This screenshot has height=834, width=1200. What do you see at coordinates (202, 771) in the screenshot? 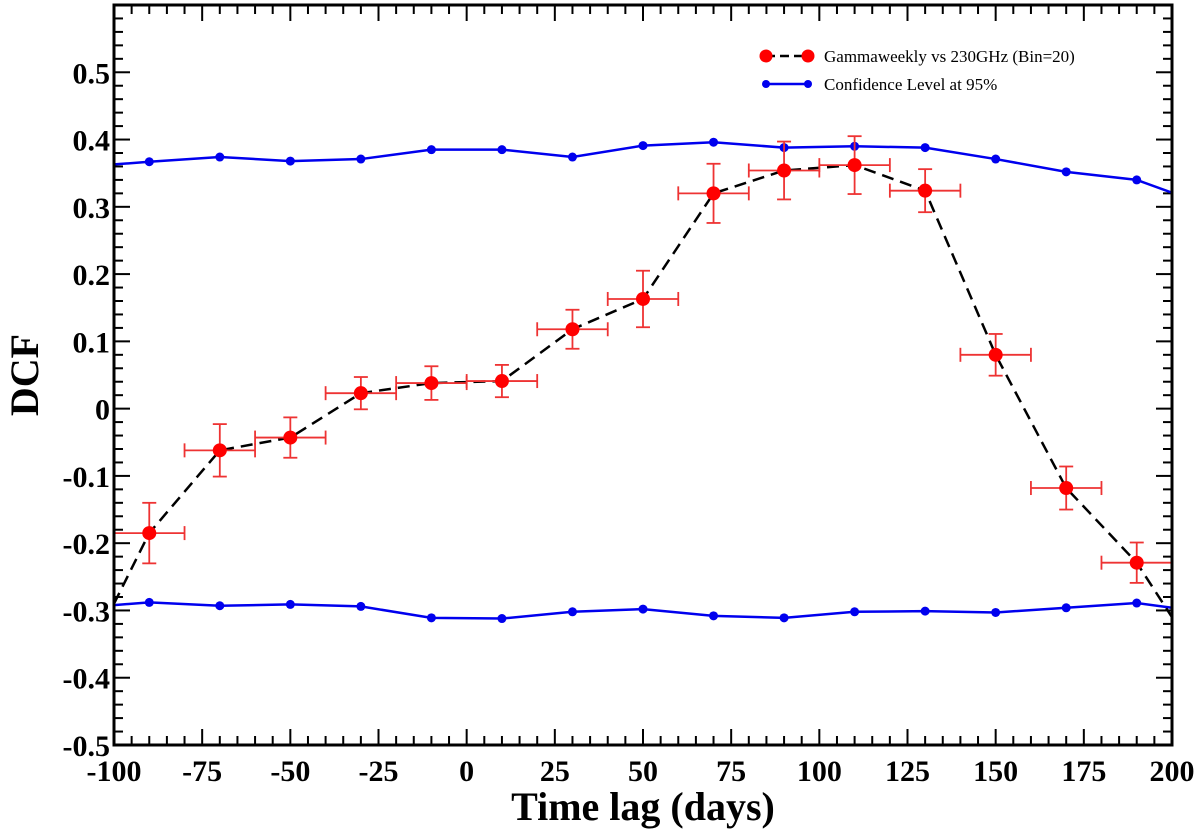
I see `x-tick-label: -75` at bounding box center [202, 771].